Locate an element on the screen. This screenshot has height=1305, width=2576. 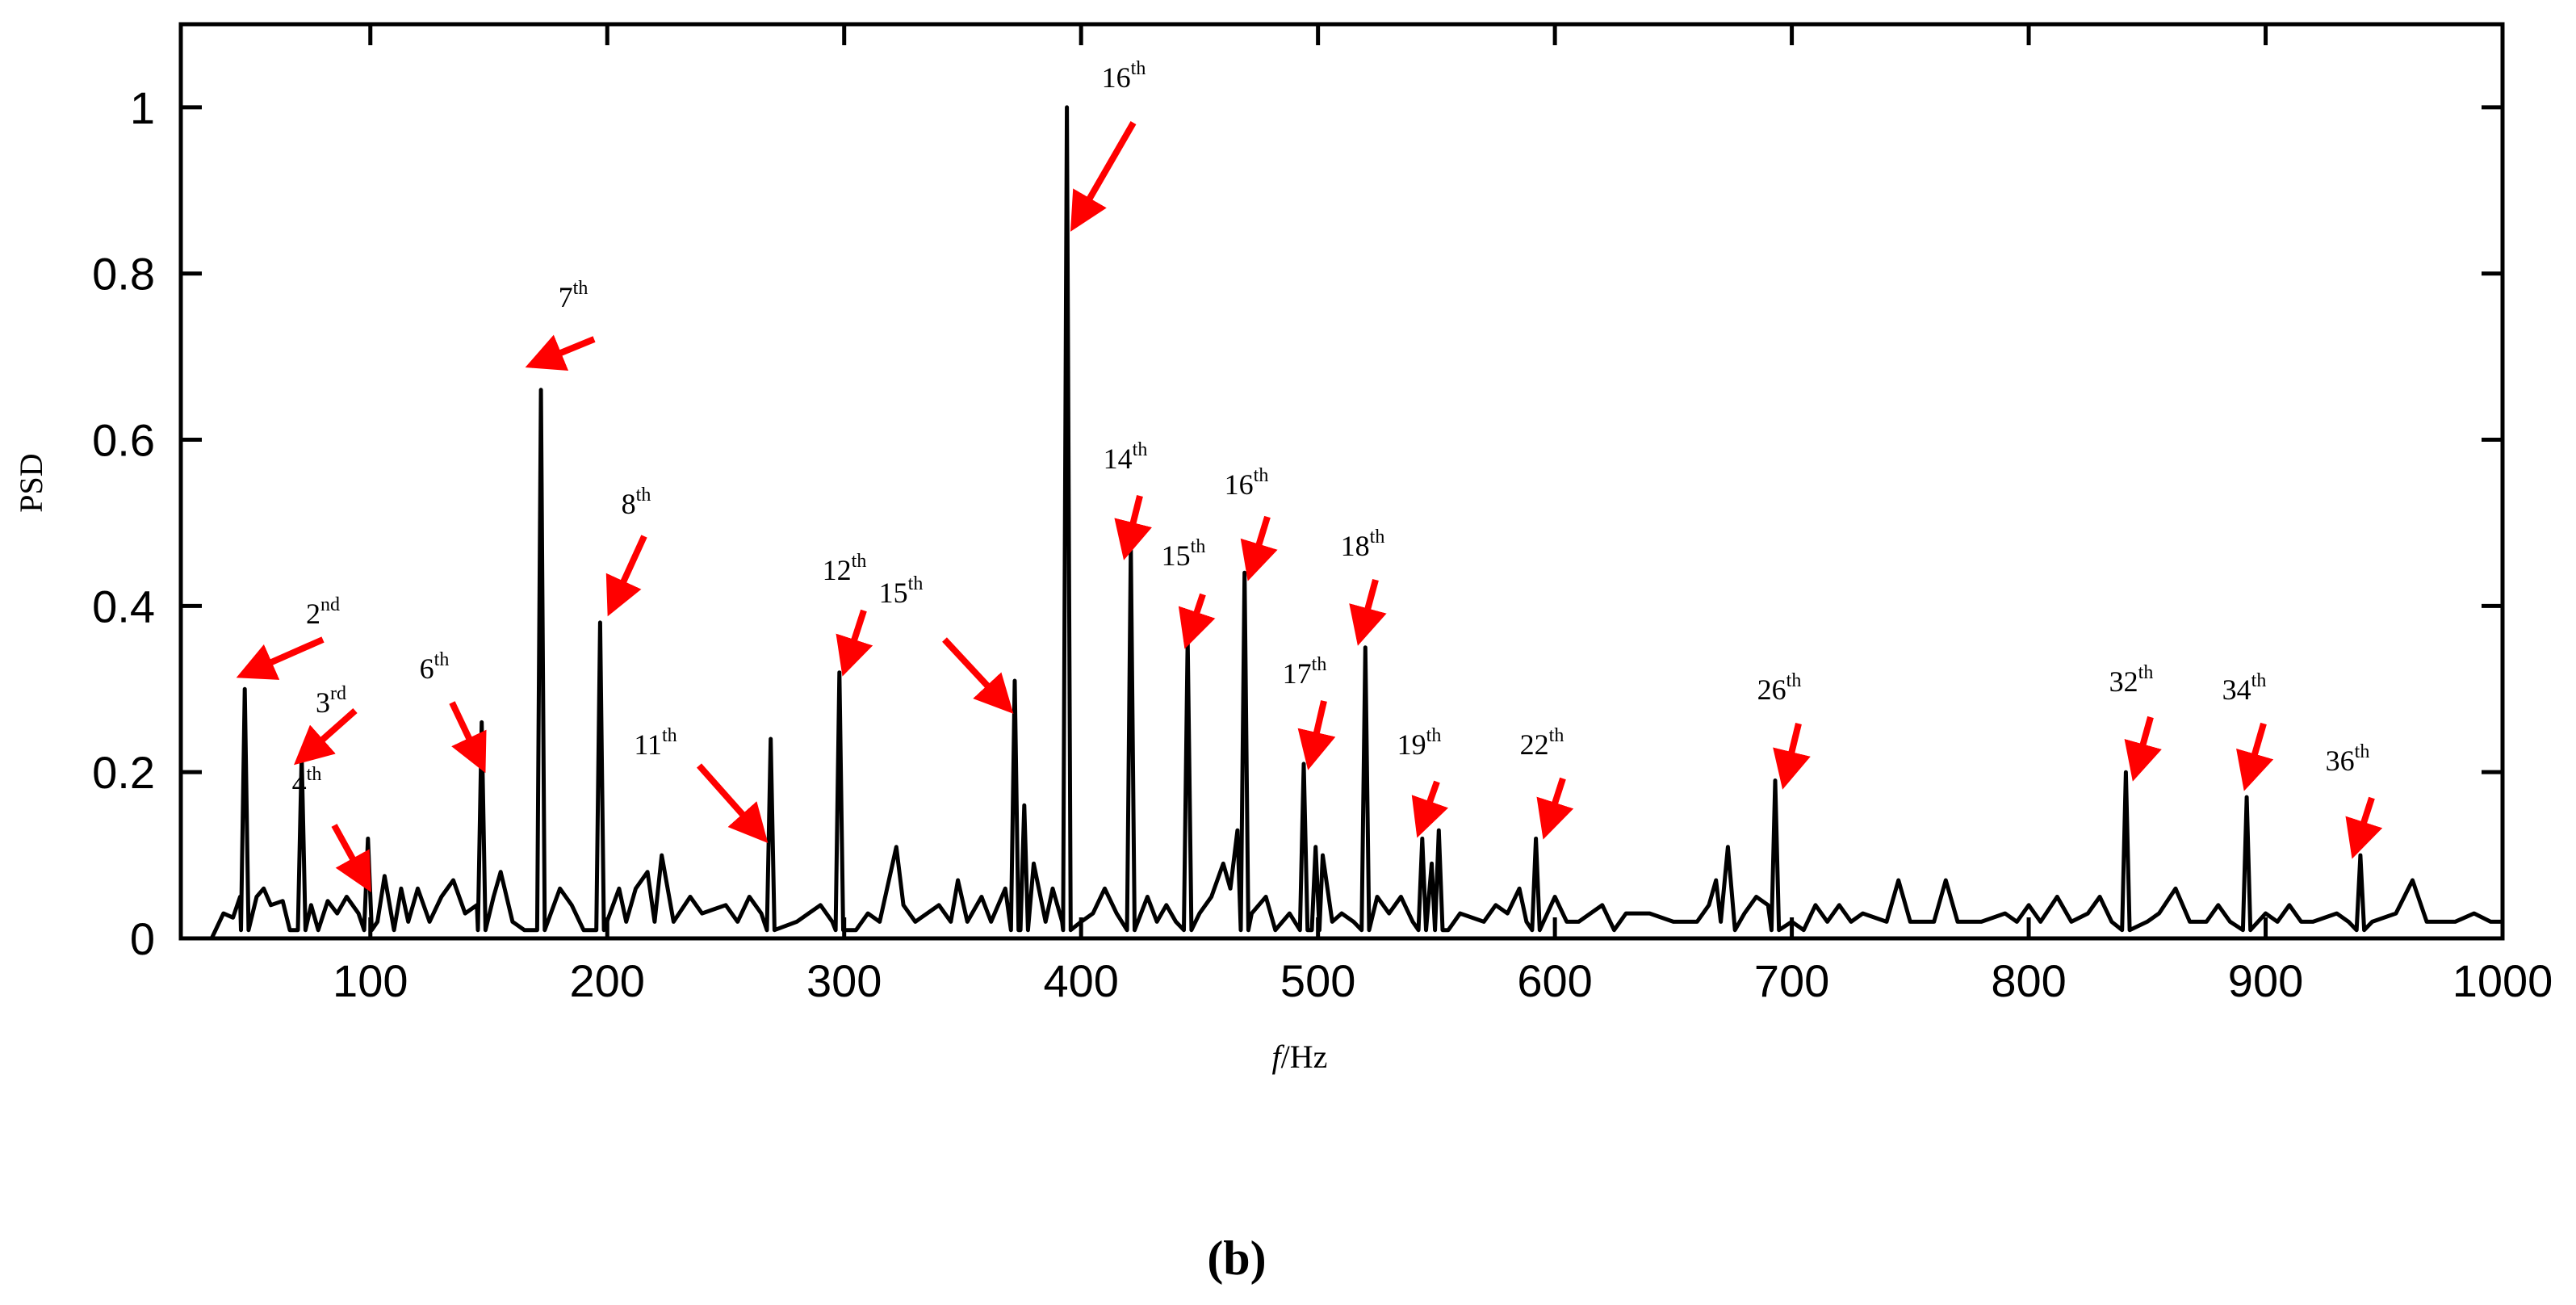
annotation-label: 4th is located at coordinates (307, 782).